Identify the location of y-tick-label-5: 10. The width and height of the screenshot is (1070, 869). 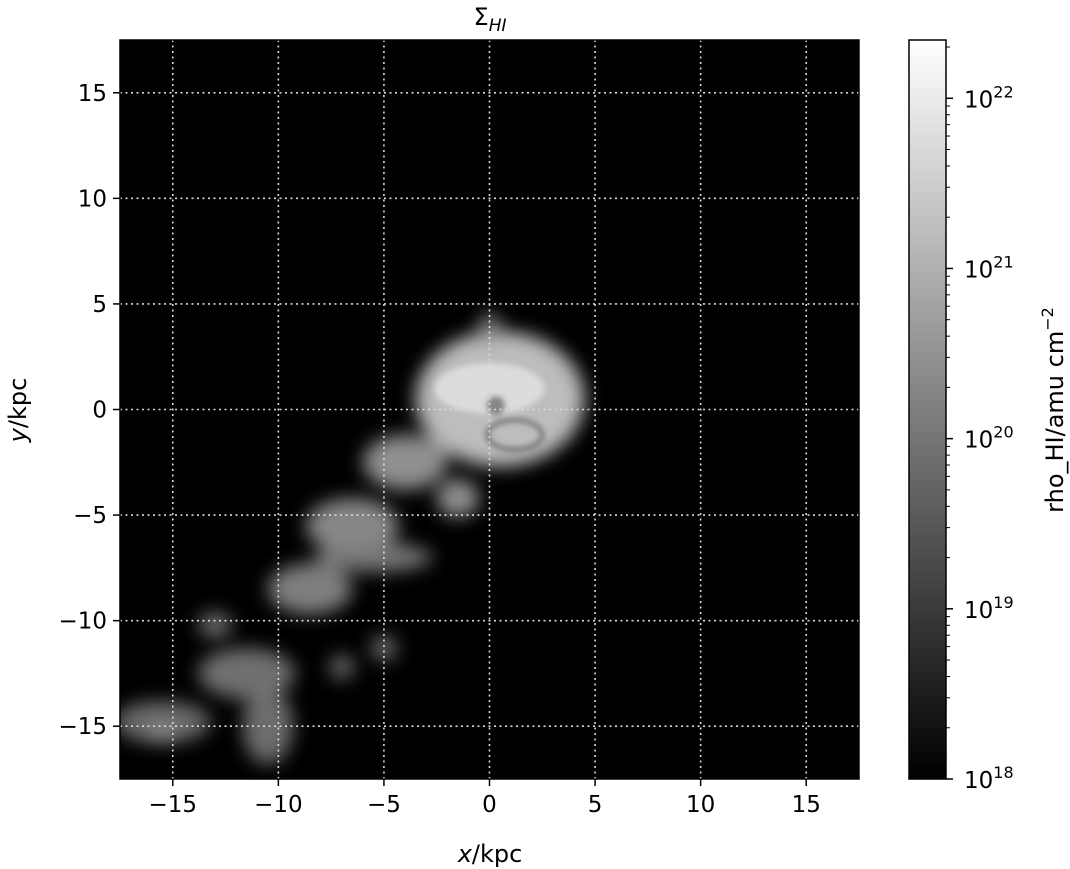
(92, 199).